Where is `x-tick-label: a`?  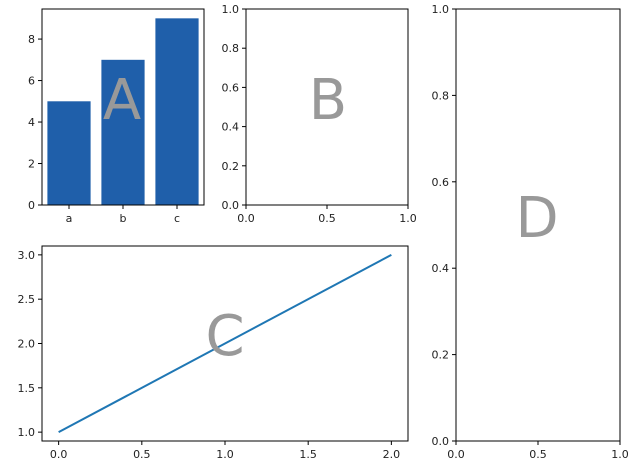
x-tick-label: a is located at coordinates (69, 218).